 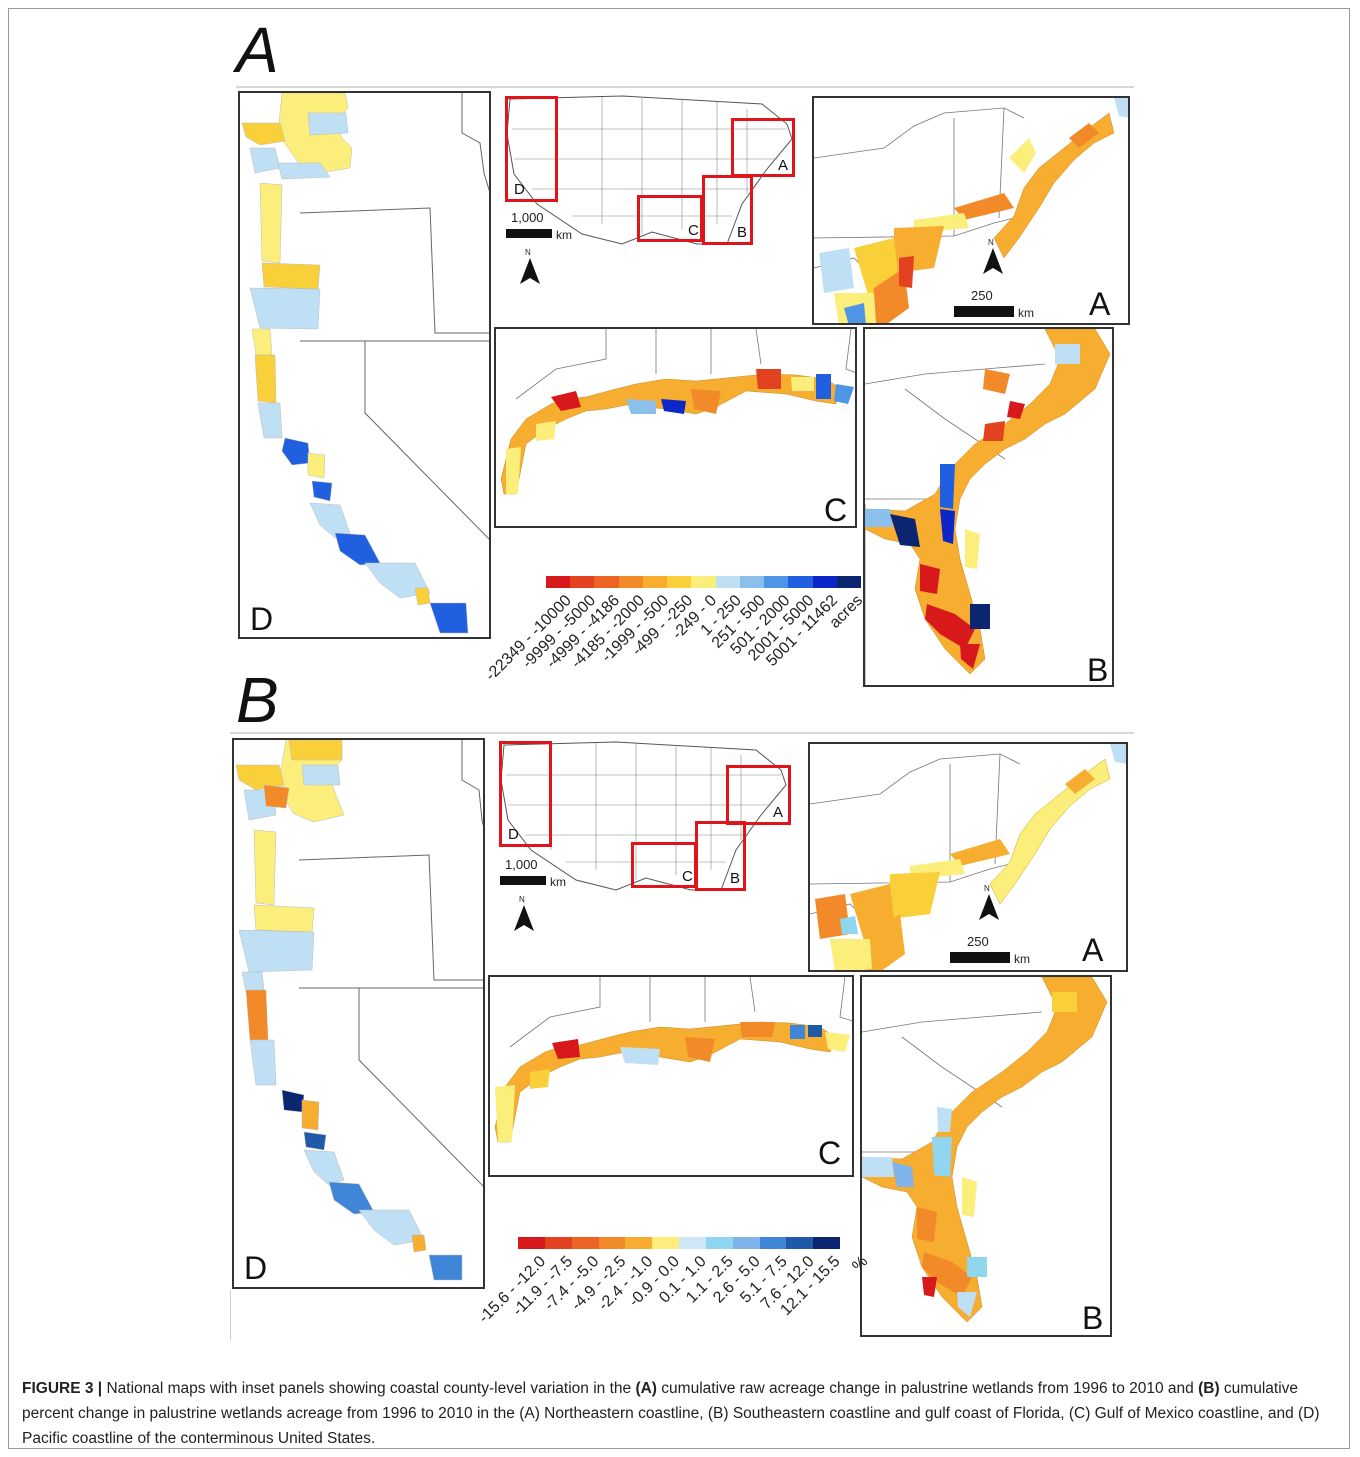 What do you see at coordinates (1000, 950) in the screenshot?
I see `inset-scale-bar-pct: 250 km` at bounding box center [1000, 950].